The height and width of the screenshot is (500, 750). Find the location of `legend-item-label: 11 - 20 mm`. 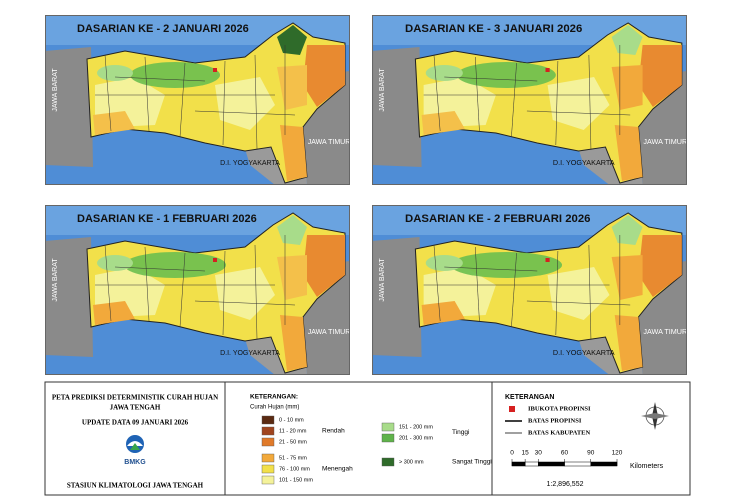

legend-item-label: 11 - 20 mm is located at coordinates (293, 431).